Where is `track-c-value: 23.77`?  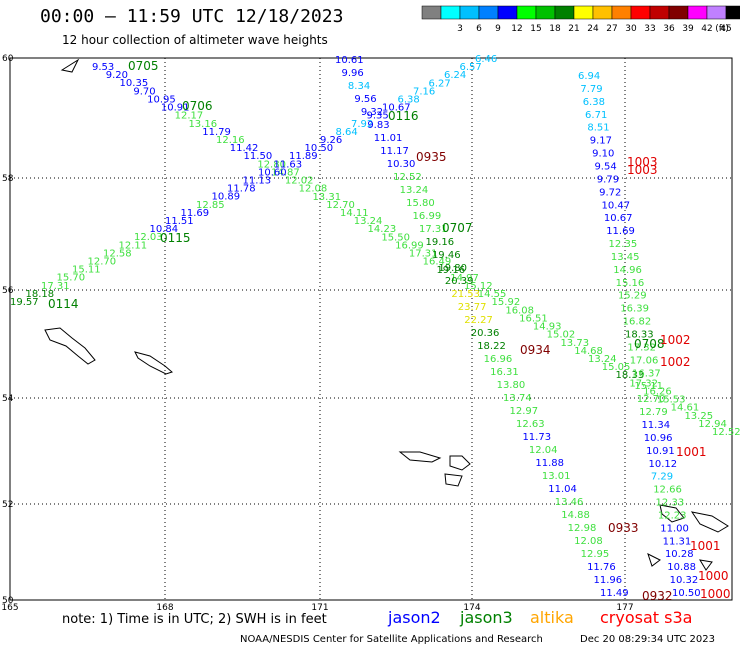
track-c-value: 23.77 is located at coordinates (472, 307).